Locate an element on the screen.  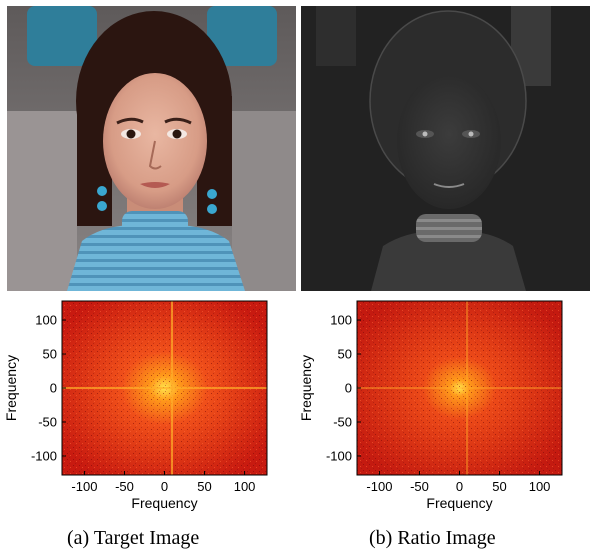
caption-a: (a) Target Image is located at coordinates (133, 538).